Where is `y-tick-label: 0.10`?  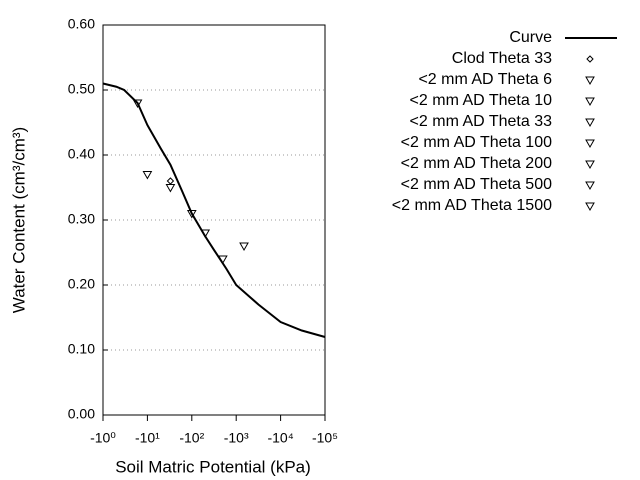
y-tick-label: 0.10 is located at coordinates (81, 349).